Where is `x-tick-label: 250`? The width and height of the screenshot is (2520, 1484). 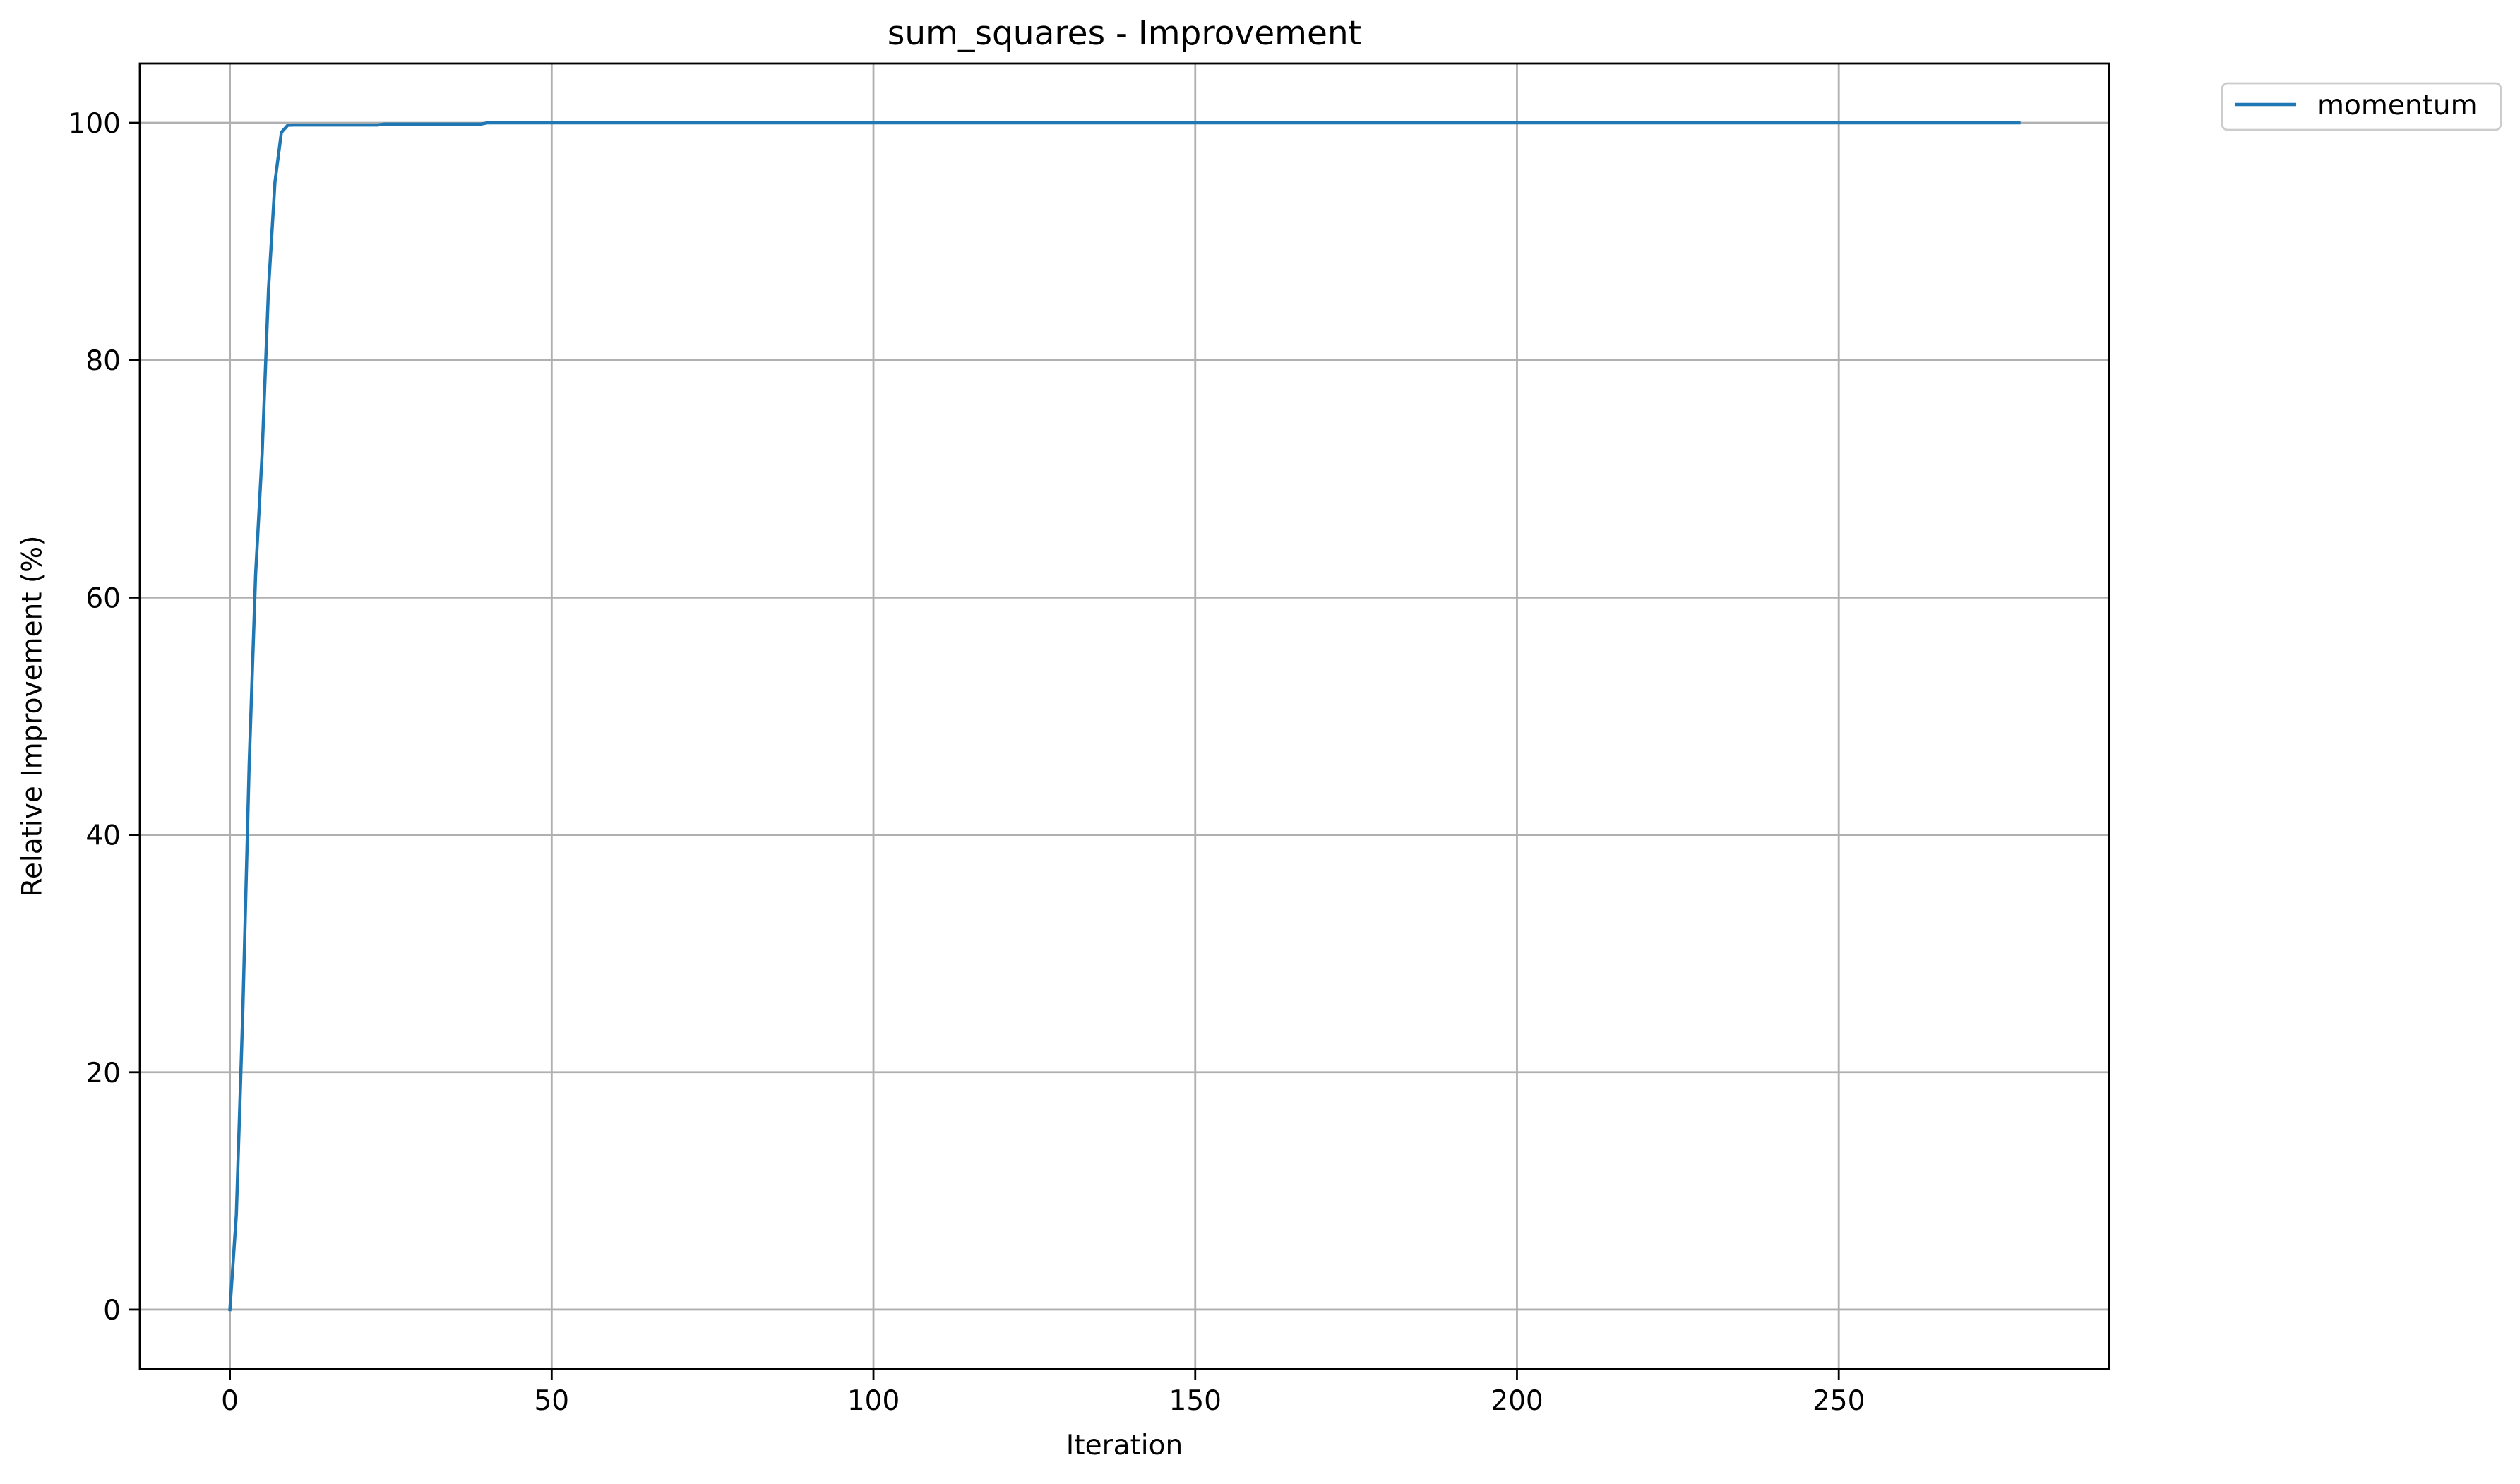 x-tick-label: 250 is located at coordinates (1839, 1401).